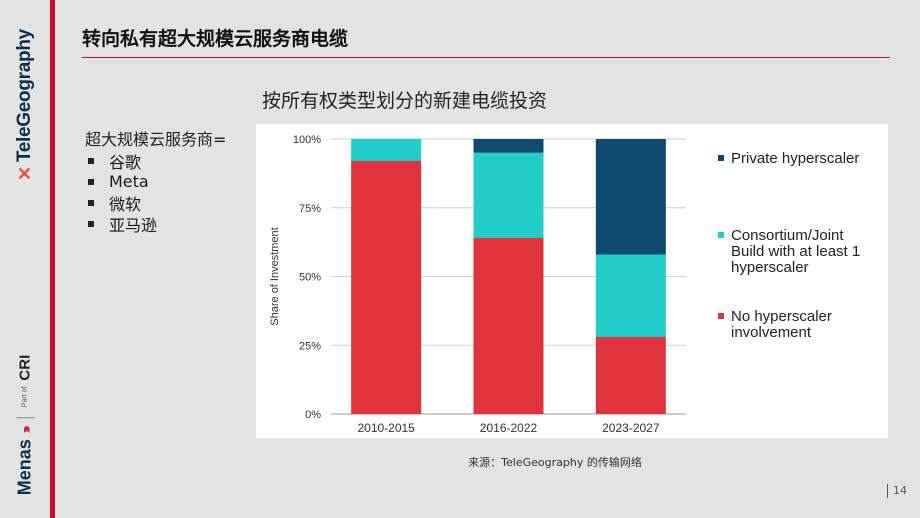 The height and width of the screenshot is (518, 920). I want to click on left-sidebar: ✕ TeleGeography Menas ››› Part of CRI, so click(25, 259).